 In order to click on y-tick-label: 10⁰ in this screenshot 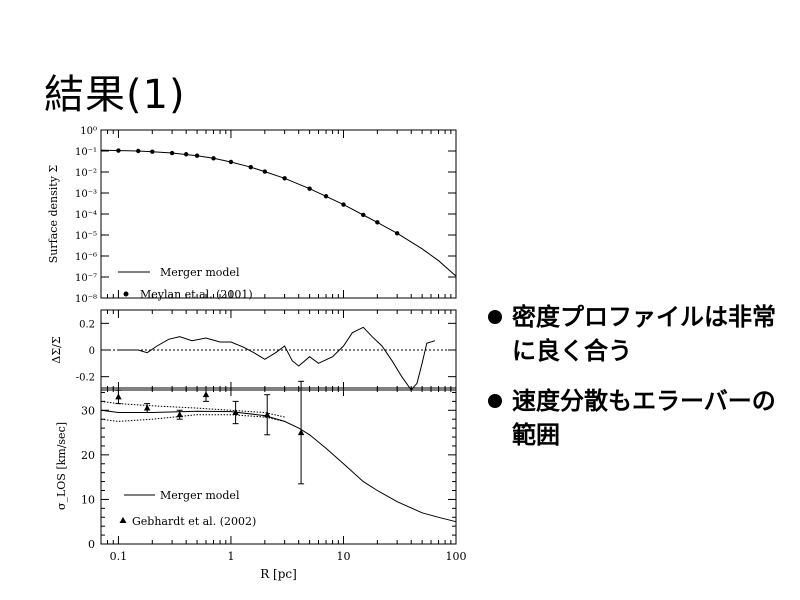, I will do `click(88, 131)`.